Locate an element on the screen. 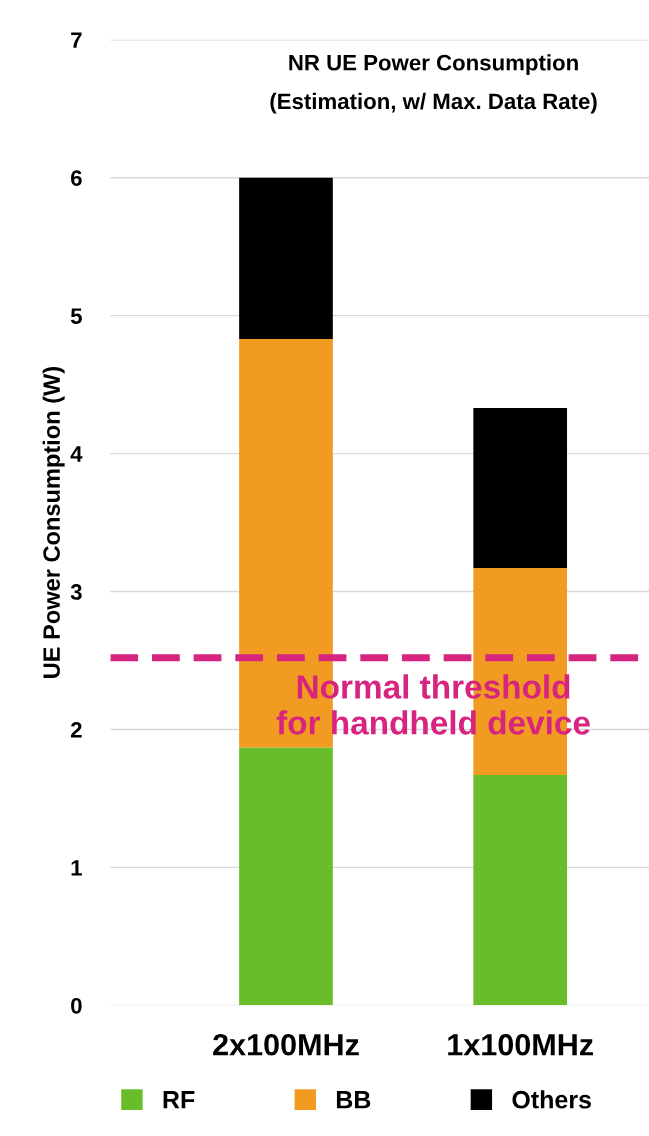  x-tick-label: 2x100MHz is located at coordinates (286, 1044).